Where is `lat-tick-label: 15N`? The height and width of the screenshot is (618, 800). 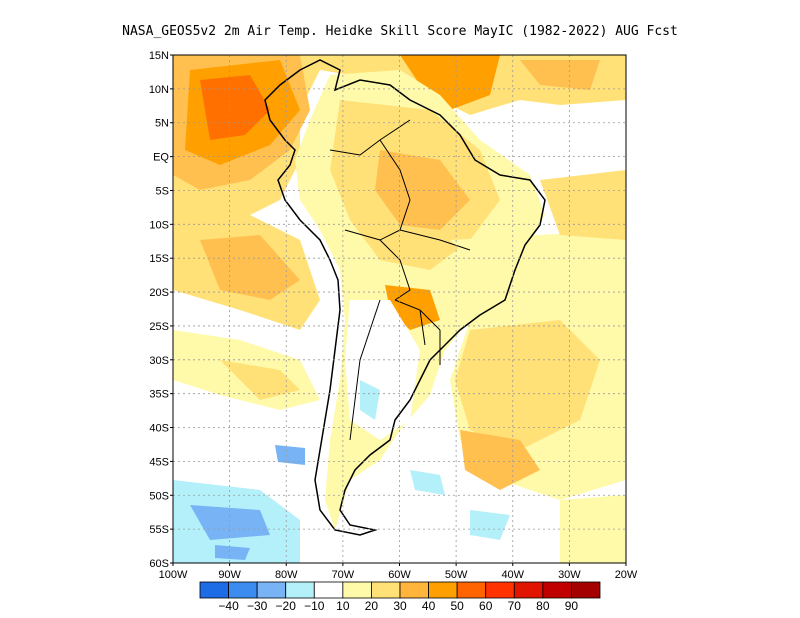 lat-tick-label: 15N is located at coordinates (159, 56).